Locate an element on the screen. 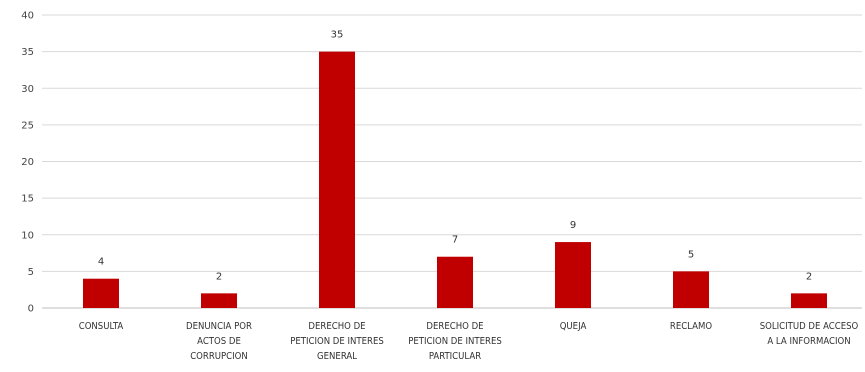 The width and height of the screenshot is (865, 372). y-tick-label: 40 is located at coordinates (27, 16).